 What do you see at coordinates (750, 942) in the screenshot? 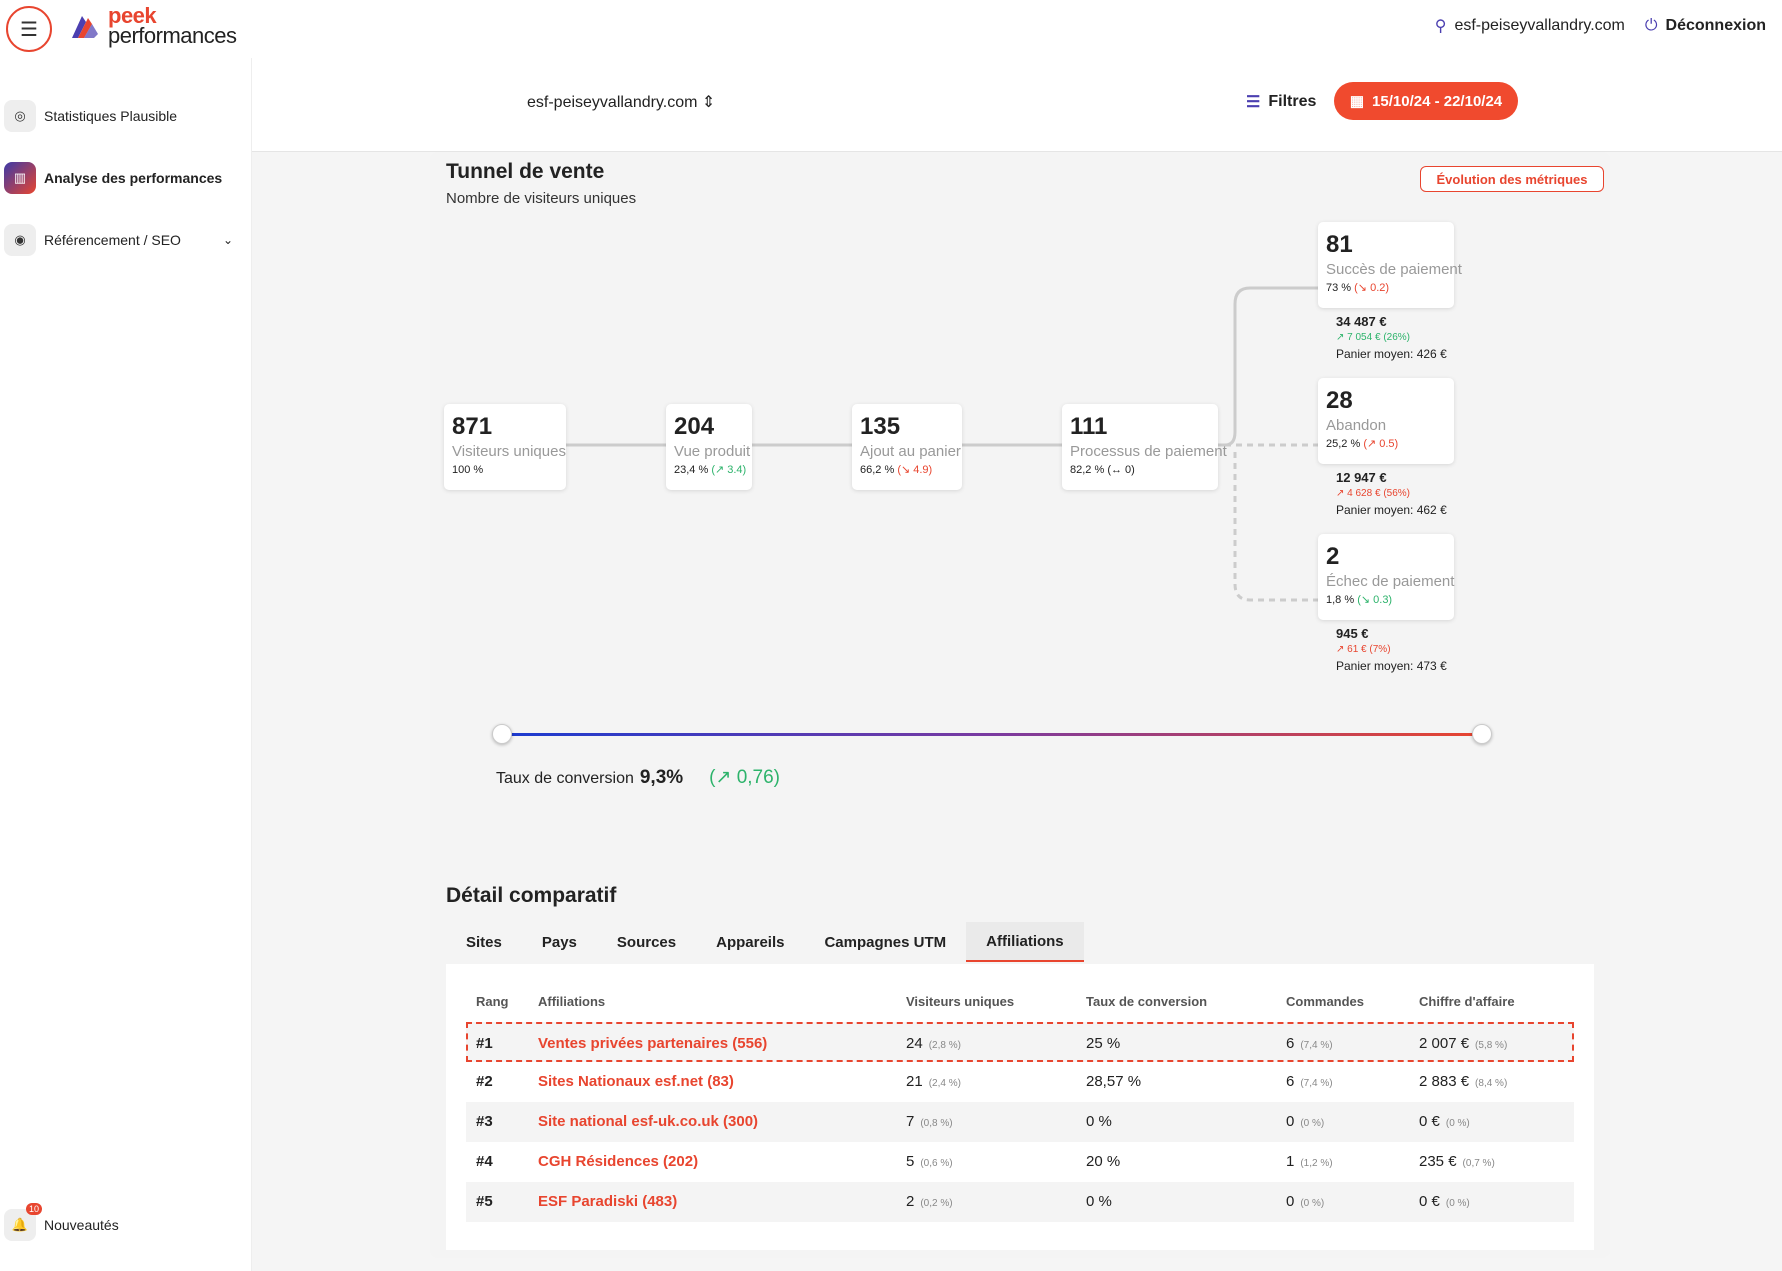
I see `tab-appareils: Appareils` at bounding box center [750, 942].